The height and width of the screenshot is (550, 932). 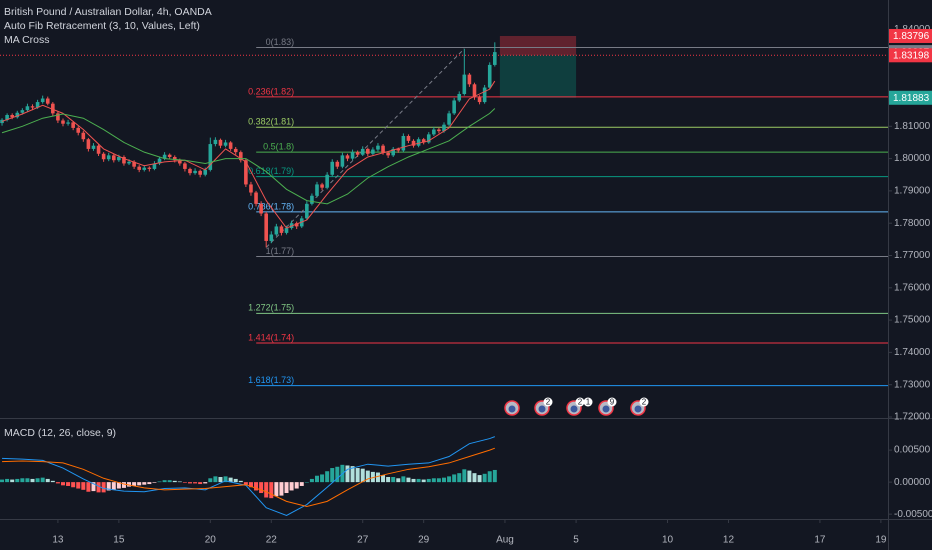 I want to click on fib-label: 1.414(1.74), so click(x=271, y=337).